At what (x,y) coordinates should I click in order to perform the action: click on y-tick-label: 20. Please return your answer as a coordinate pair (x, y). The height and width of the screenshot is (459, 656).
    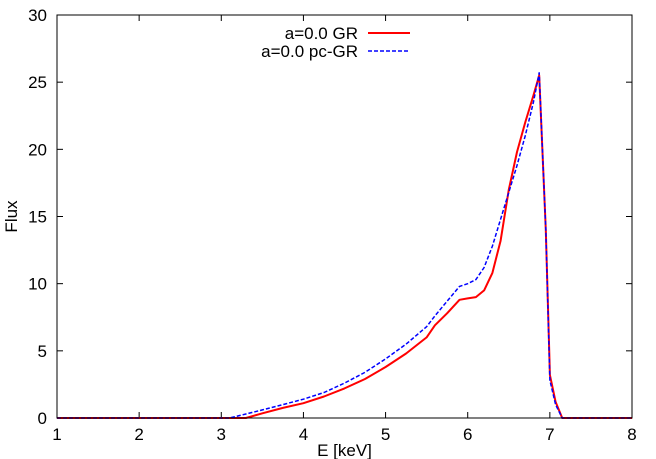
    Looking at the image, I should click on (37, 149).